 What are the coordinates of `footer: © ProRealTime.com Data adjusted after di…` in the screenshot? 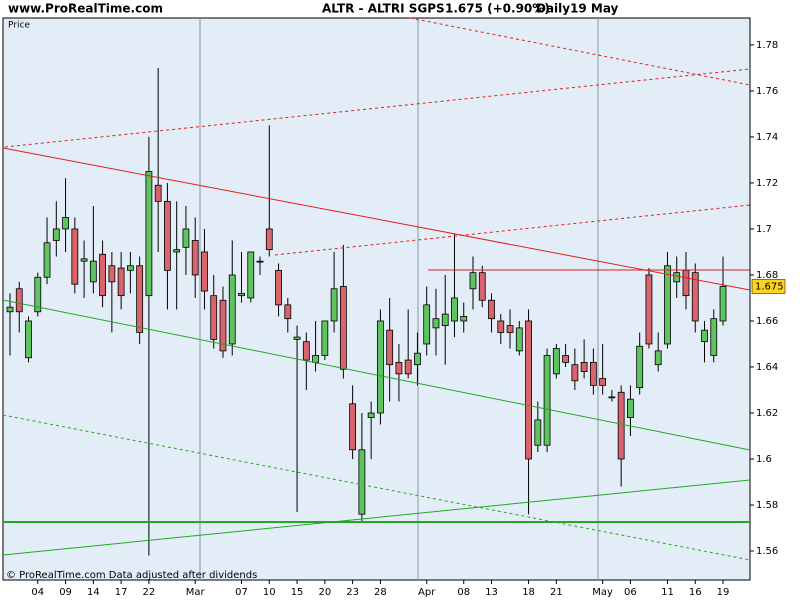 It's located at (131, 575).